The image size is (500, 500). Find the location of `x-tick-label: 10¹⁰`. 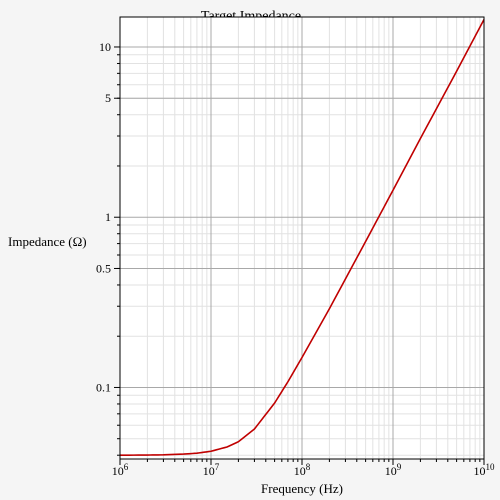

x-tick-label: 10¹⁰ is located at coordinates (485, 470).